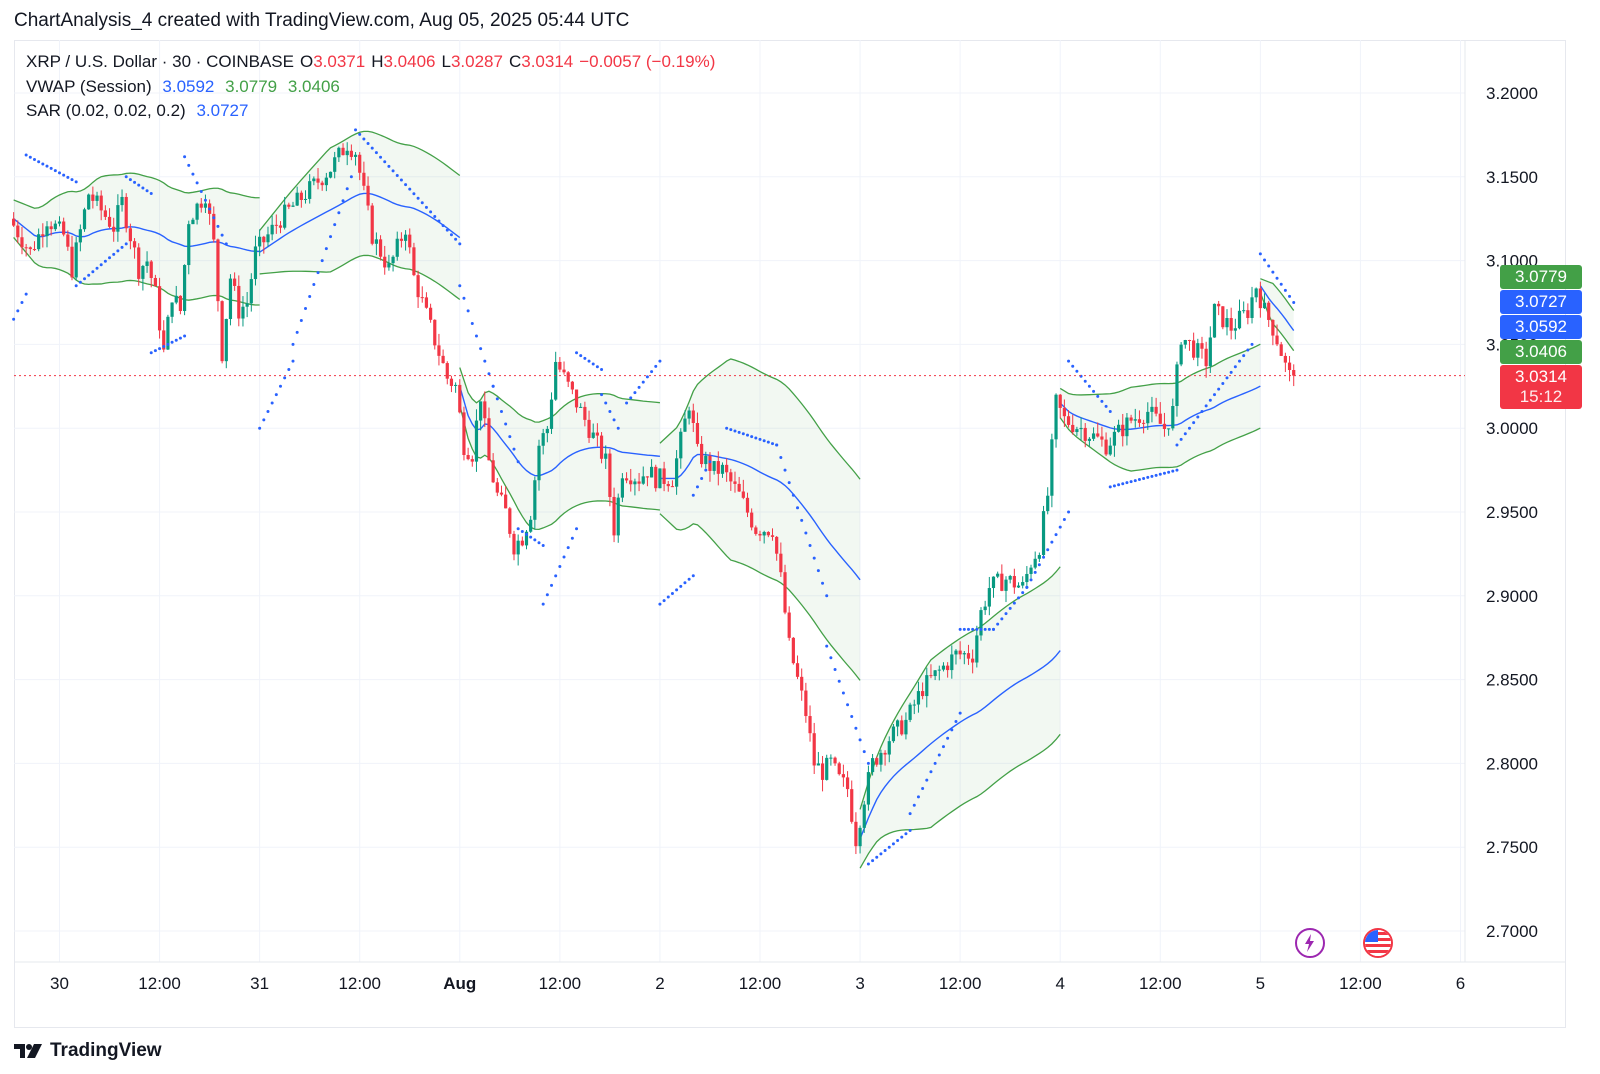  I want to click on open-value: 3.0371, so click(339, 61).